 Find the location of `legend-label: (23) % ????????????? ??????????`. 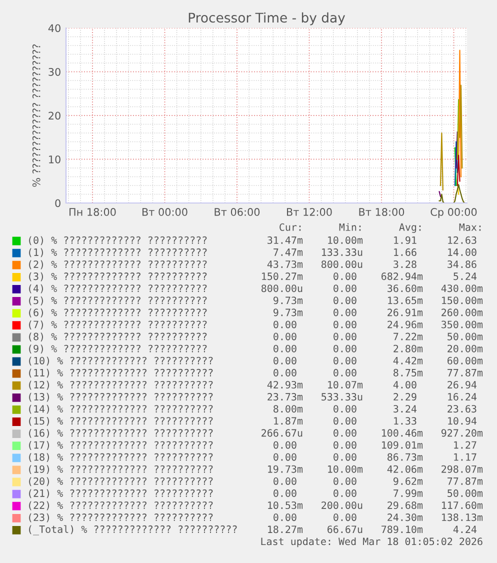

legend-label: (23) % ????????????? ?????????? is located at coordinates (121, 517).